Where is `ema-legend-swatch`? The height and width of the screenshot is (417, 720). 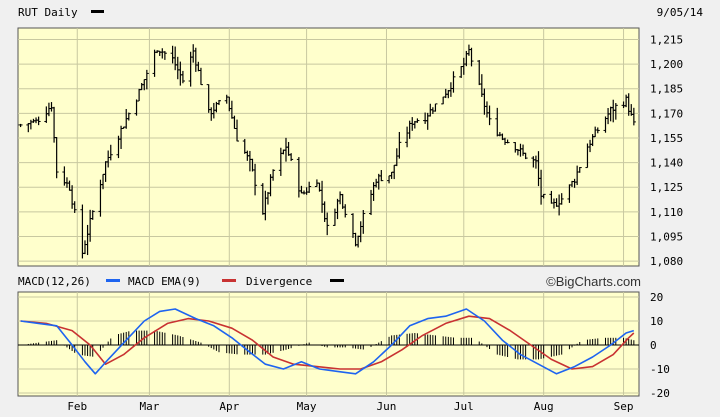 ema-legend-swatch is located at coordinates (229, 280).